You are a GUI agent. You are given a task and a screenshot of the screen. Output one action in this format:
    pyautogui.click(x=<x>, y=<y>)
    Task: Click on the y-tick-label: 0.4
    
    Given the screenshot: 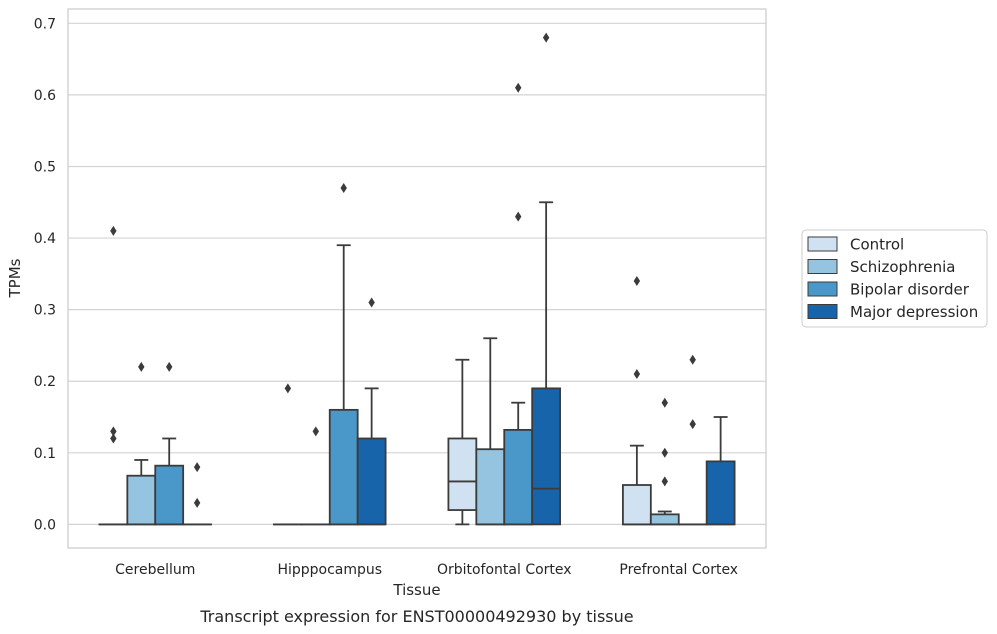 What is the action you would take?
    pyautogui.click(x=45, y=239)
    